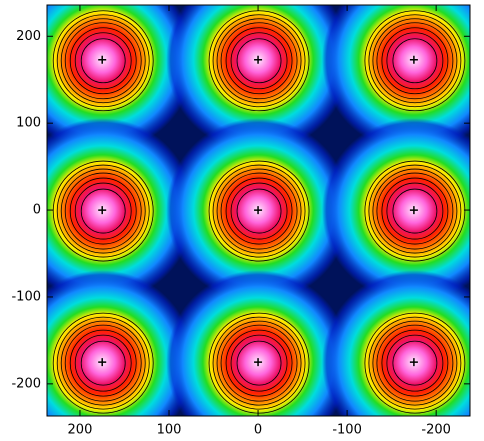 The width and height of the screenshot is (484, 441). I want to click on y-tick-label: 100, so click(28, 123).